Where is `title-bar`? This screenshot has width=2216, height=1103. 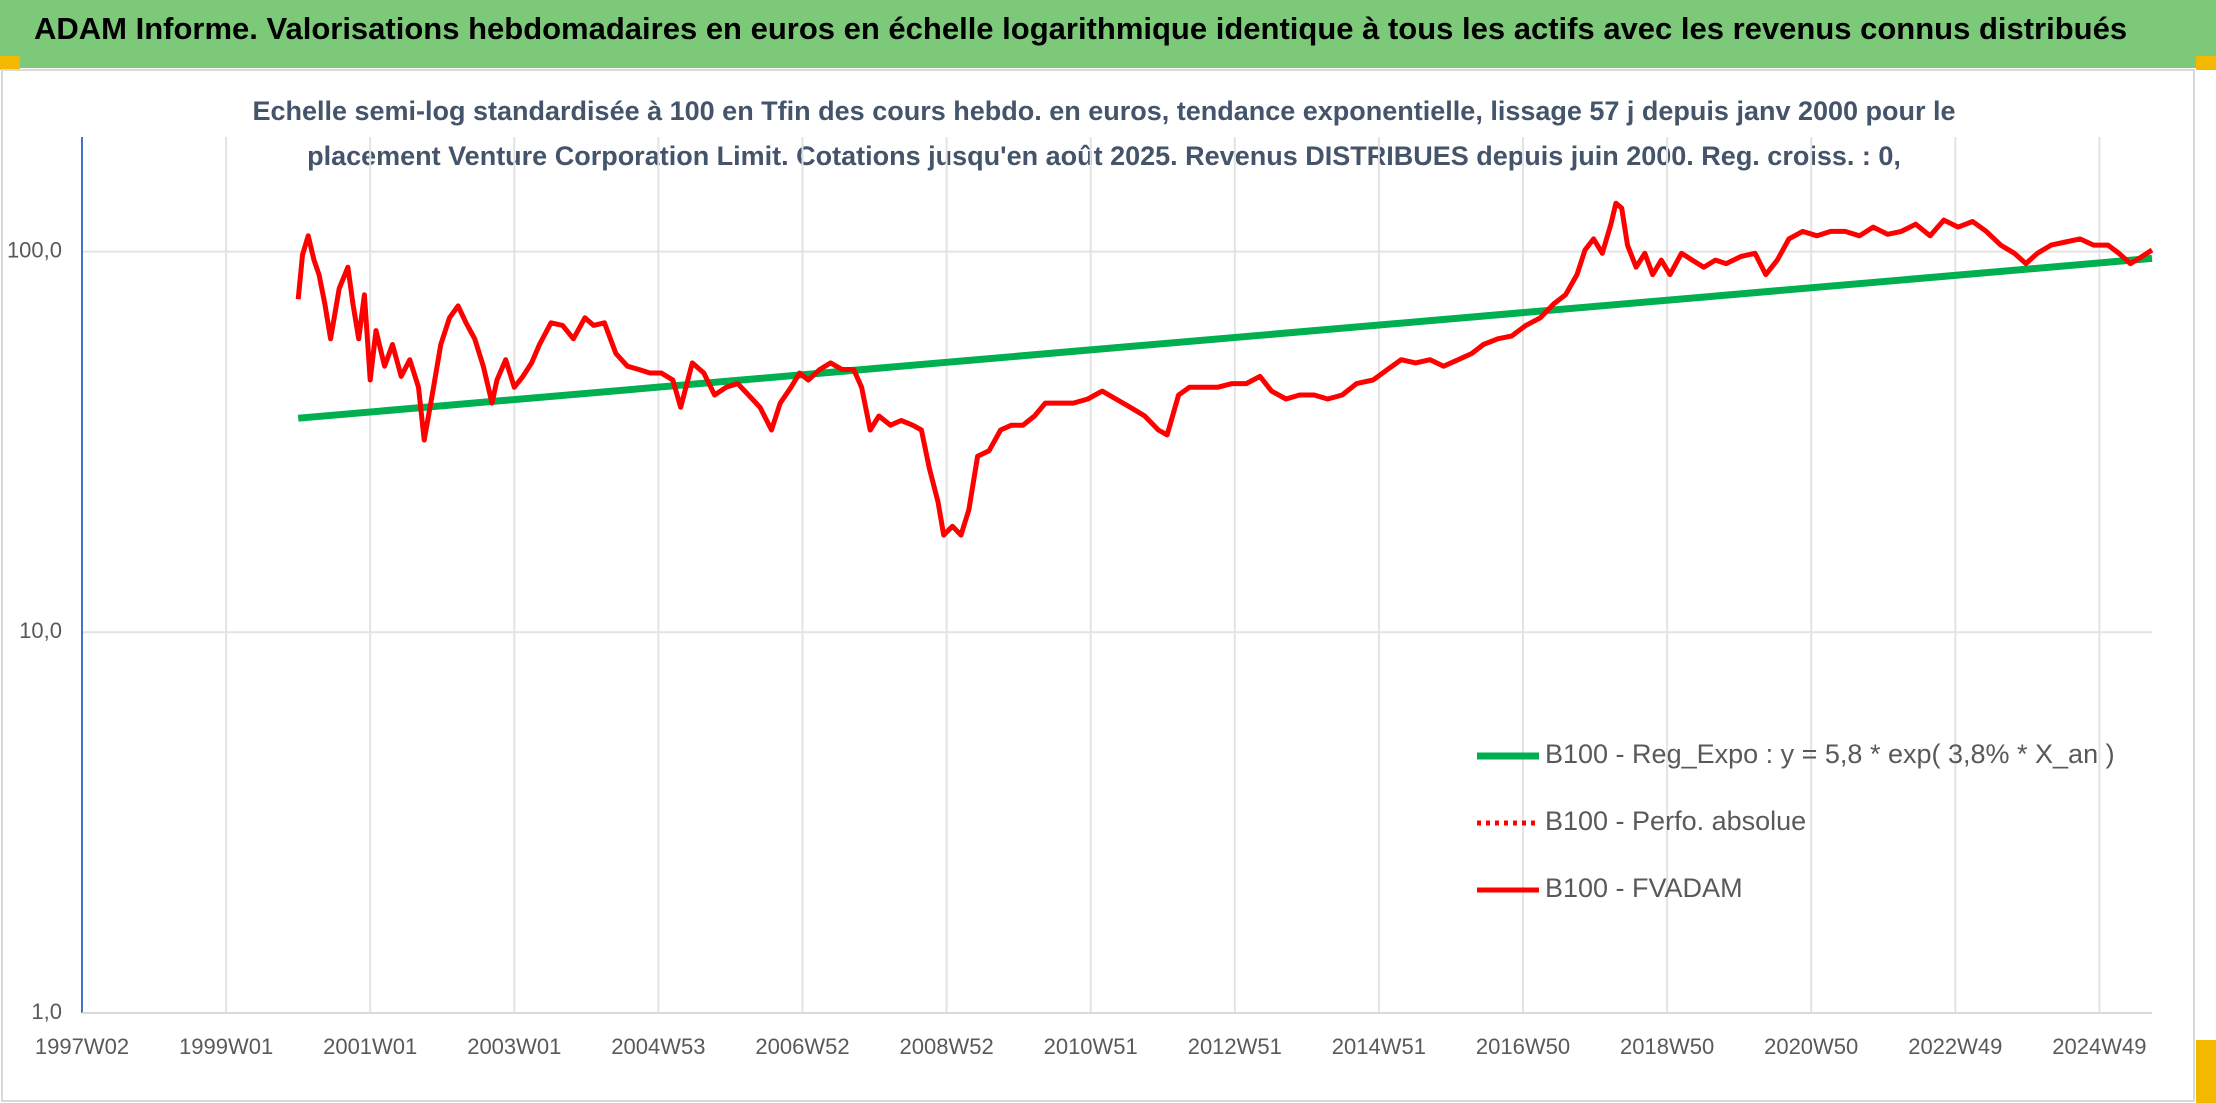
title-bar is located at coordinates (1108, 34).